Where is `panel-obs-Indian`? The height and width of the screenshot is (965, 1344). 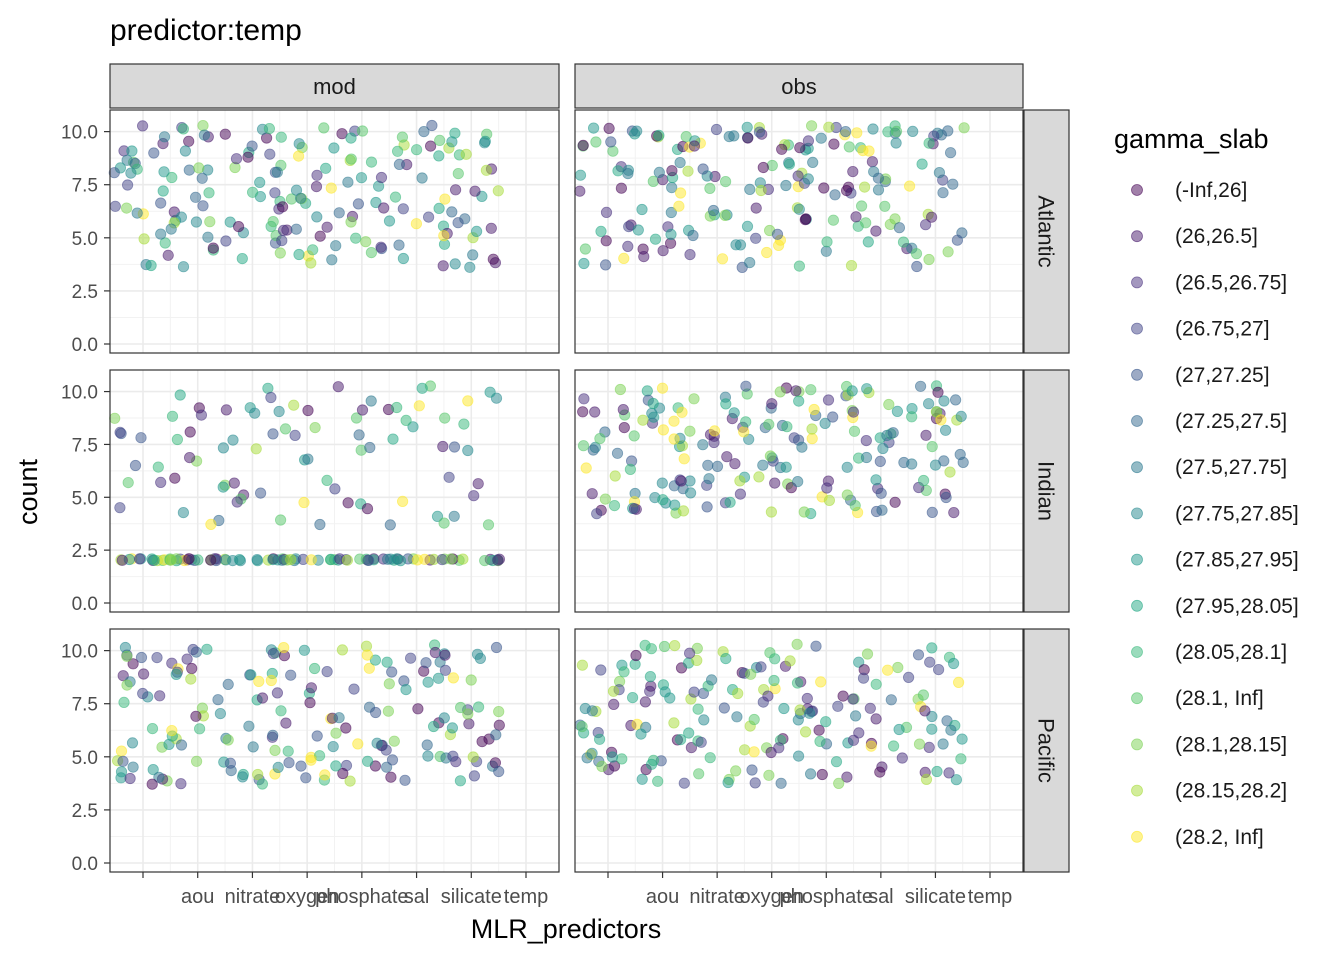
panel-obs-Indian is located at coordinates (799, 491).